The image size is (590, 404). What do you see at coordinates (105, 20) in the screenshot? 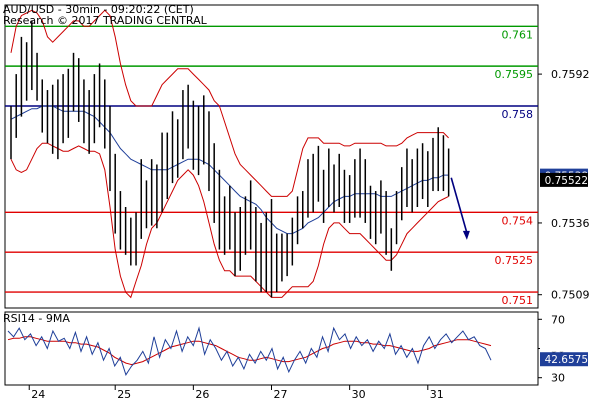
I see `chart-copyright: Research © 2017 TRADING CENTRAL` at bounding box center [105, 20].